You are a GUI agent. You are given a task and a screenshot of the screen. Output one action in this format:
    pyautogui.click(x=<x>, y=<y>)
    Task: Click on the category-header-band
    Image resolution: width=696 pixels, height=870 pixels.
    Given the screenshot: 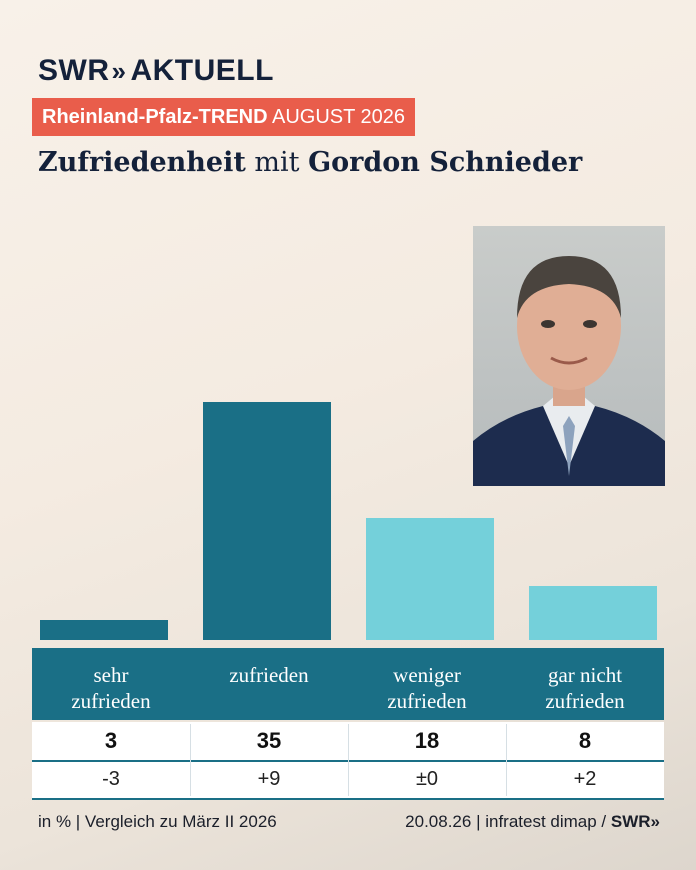 What is the action you would take?
    pyautogui.click(x=348, y=684)
    